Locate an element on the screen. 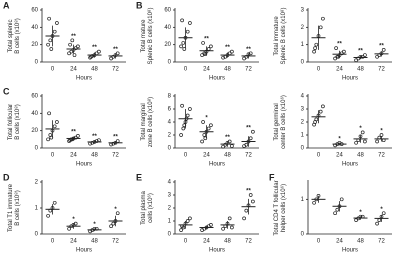 This screenshot has height=257, width=400. y-axis-label: center B cells (x10⁶) is located at coordinates (283, 122).